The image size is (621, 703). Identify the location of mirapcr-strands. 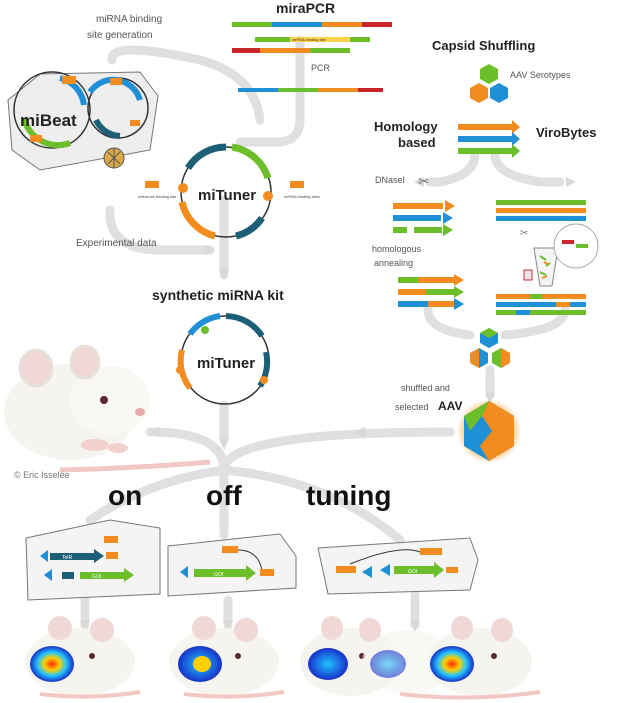
(312, 57).